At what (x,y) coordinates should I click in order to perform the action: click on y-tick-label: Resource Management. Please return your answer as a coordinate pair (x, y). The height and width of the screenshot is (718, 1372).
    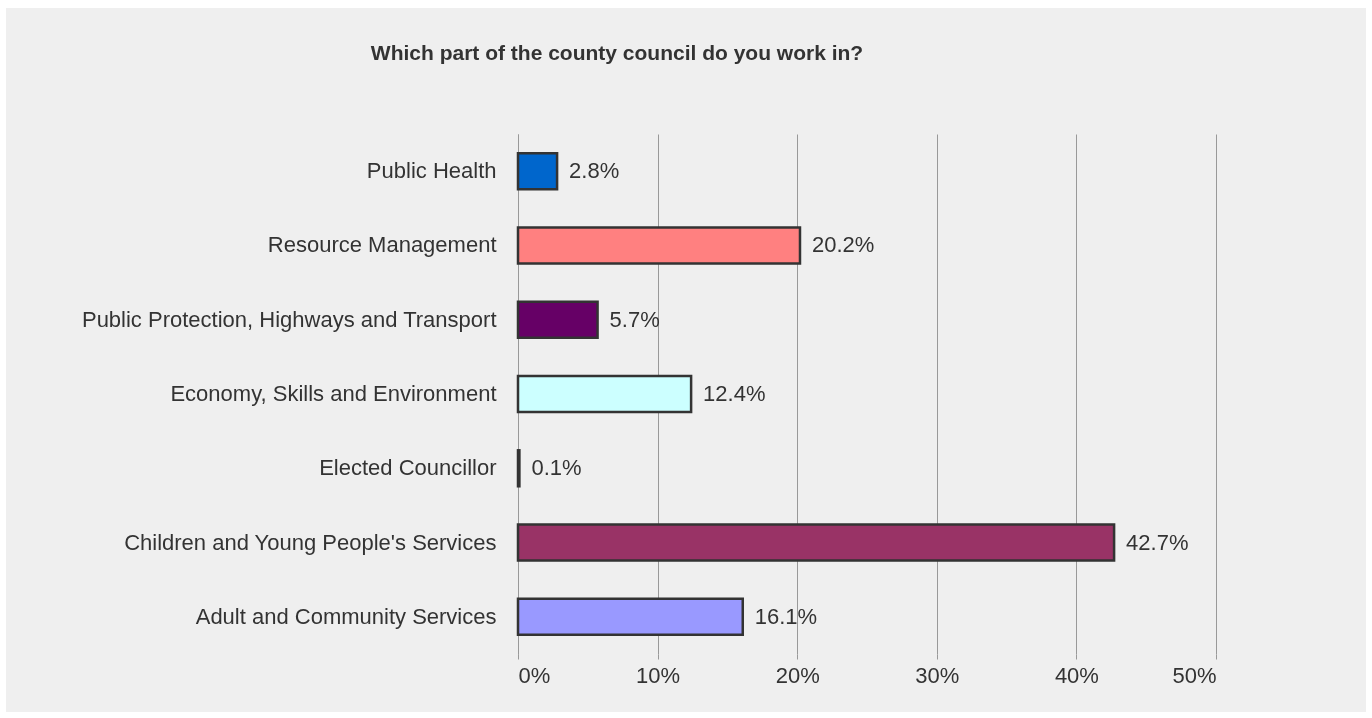
    Looking at the image, I should click on (382, 245).